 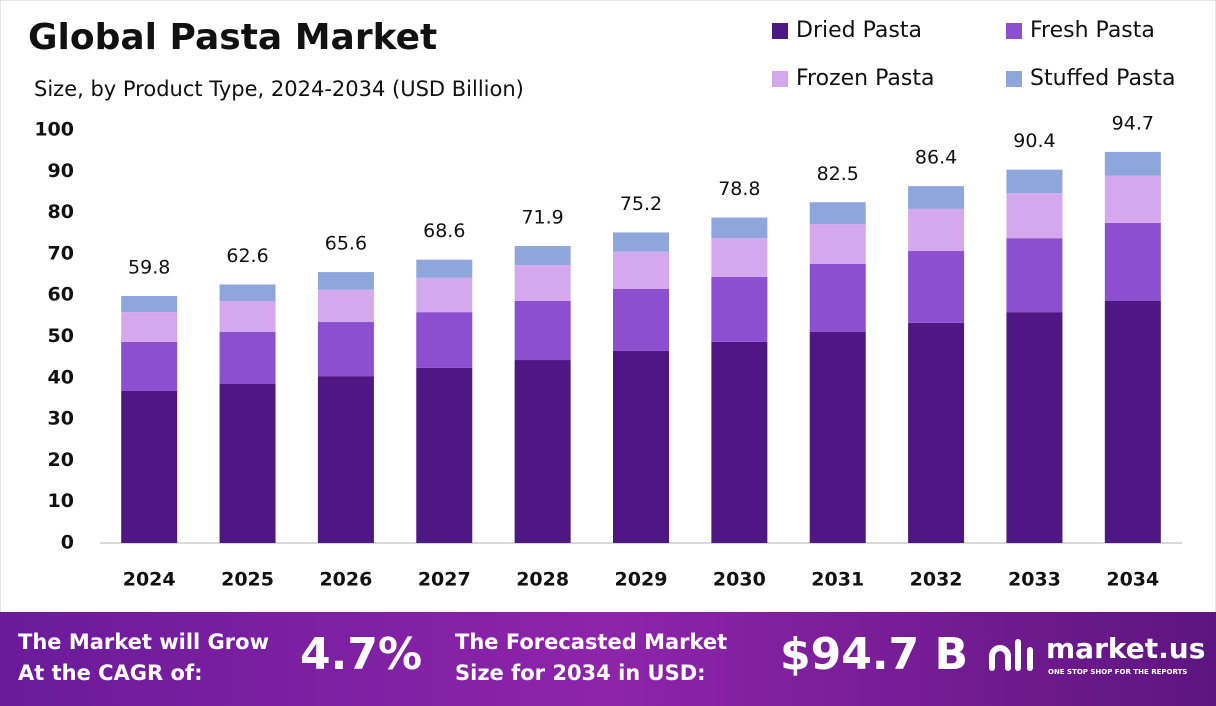 I want to click on legend-label: Fresh Pasta, so click(x=1092, y=30).